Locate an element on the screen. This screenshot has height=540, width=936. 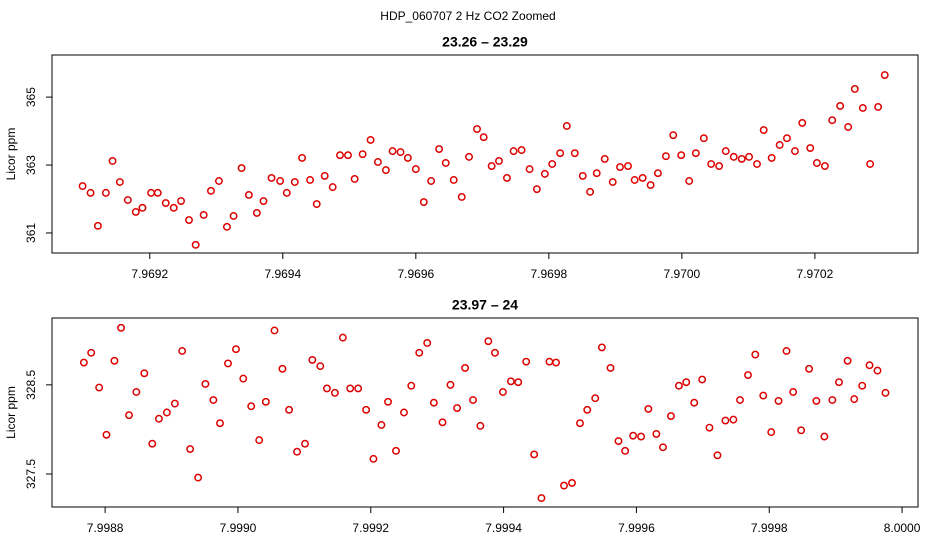
y-tick-label: 327.5 is located at coordinates (31, 474).